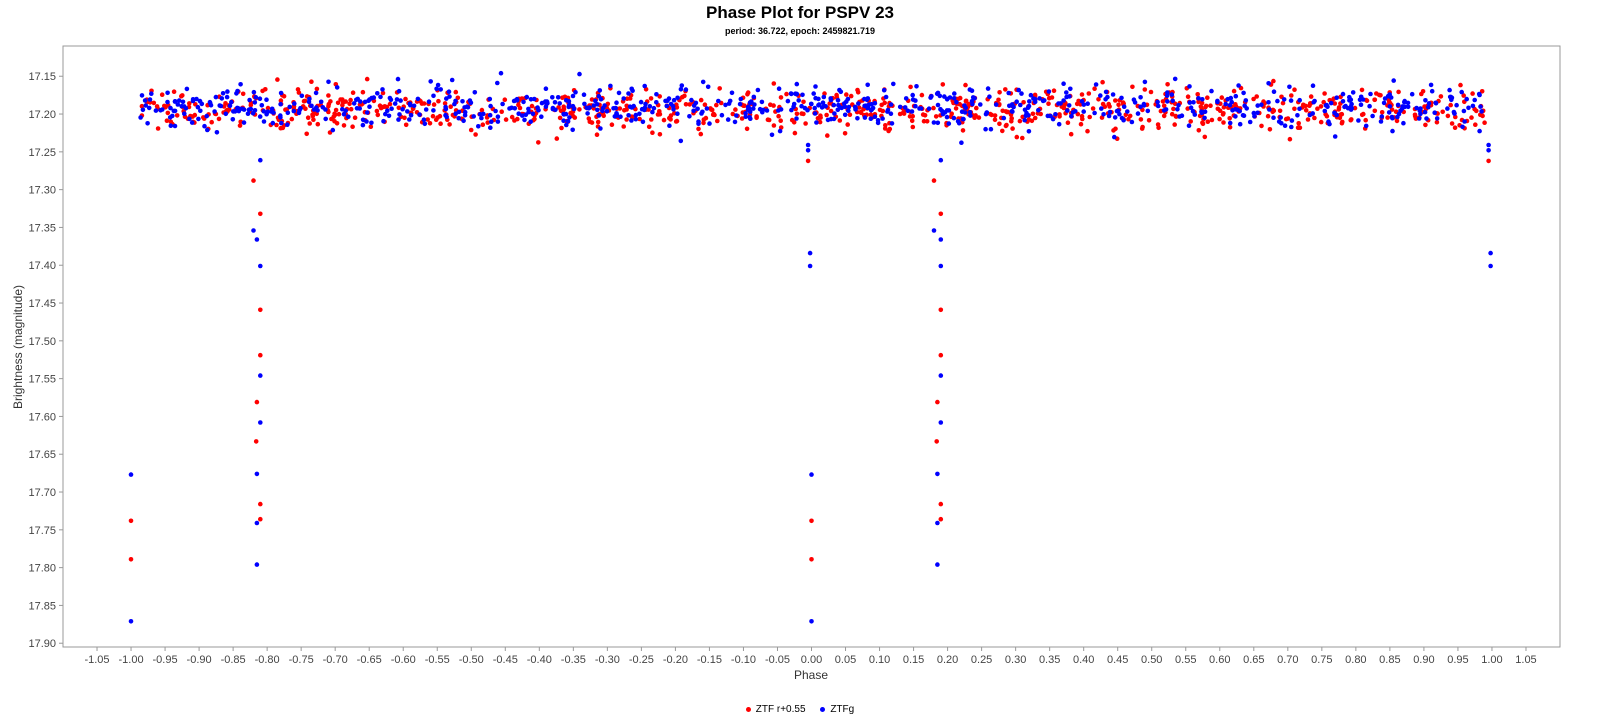 The image size is (1600, 721). Describe the element at coordinates (709, 660) in the screenshot. I see `x-tick-label: -0.15` at that location.